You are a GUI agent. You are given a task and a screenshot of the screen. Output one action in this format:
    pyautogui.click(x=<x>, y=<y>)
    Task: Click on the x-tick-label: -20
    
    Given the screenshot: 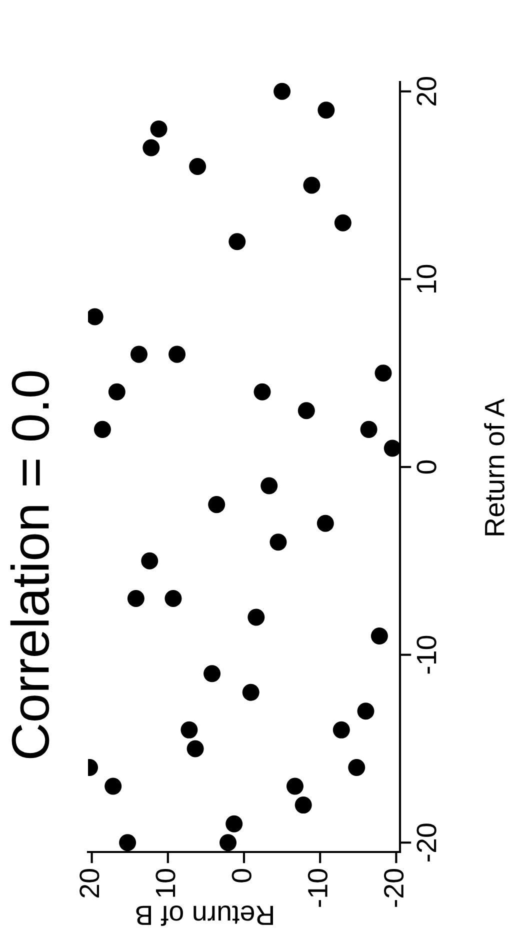 What is the action you would take?
    pyautogui.click(x=394, y=888)
    